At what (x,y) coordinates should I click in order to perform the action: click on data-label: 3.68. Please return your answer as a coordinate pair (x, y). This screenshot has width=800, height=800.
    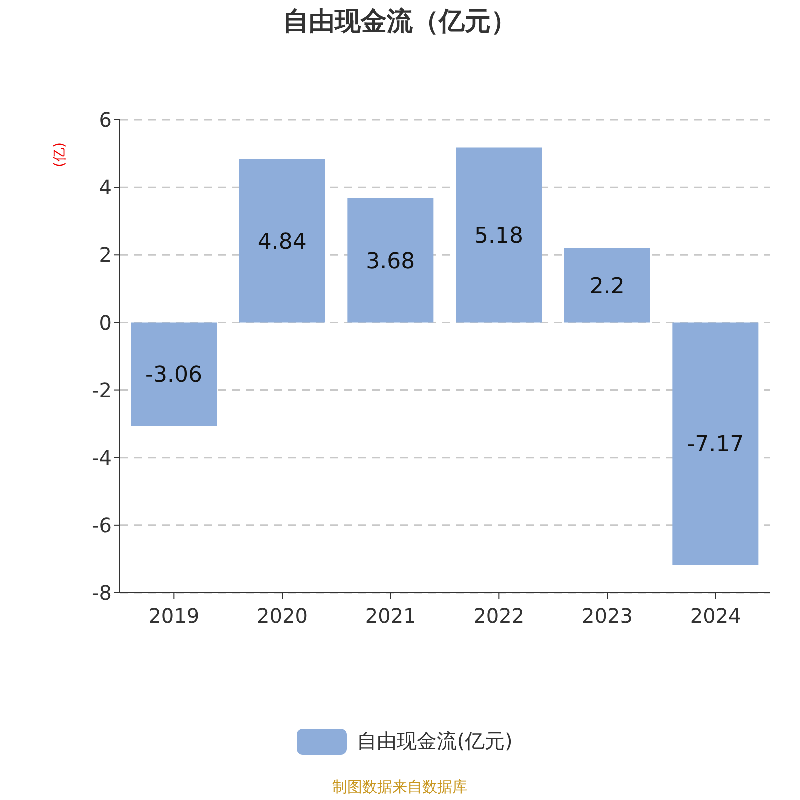
    Looking at the image, I should click on (391, 261).